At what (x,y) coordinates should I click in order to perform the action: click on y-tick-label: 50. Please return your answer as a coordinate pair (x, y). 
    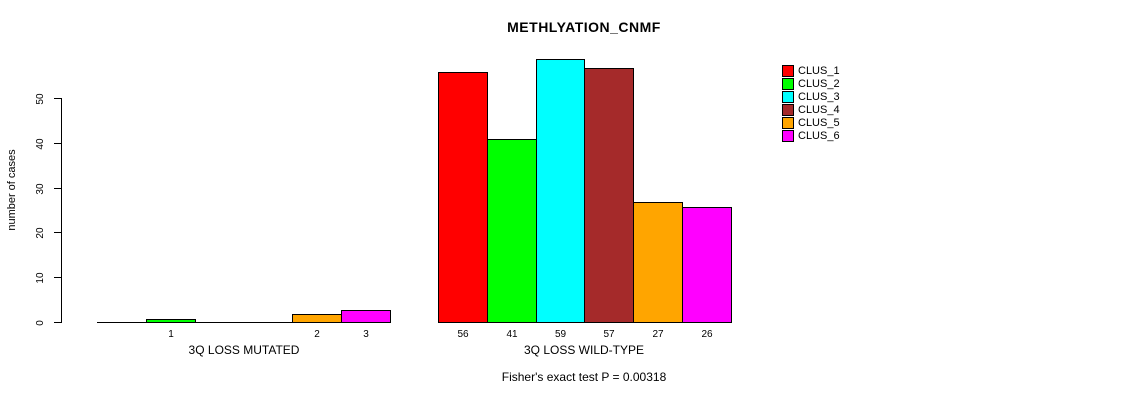
    Looking at the image, I should click on (40, 99).